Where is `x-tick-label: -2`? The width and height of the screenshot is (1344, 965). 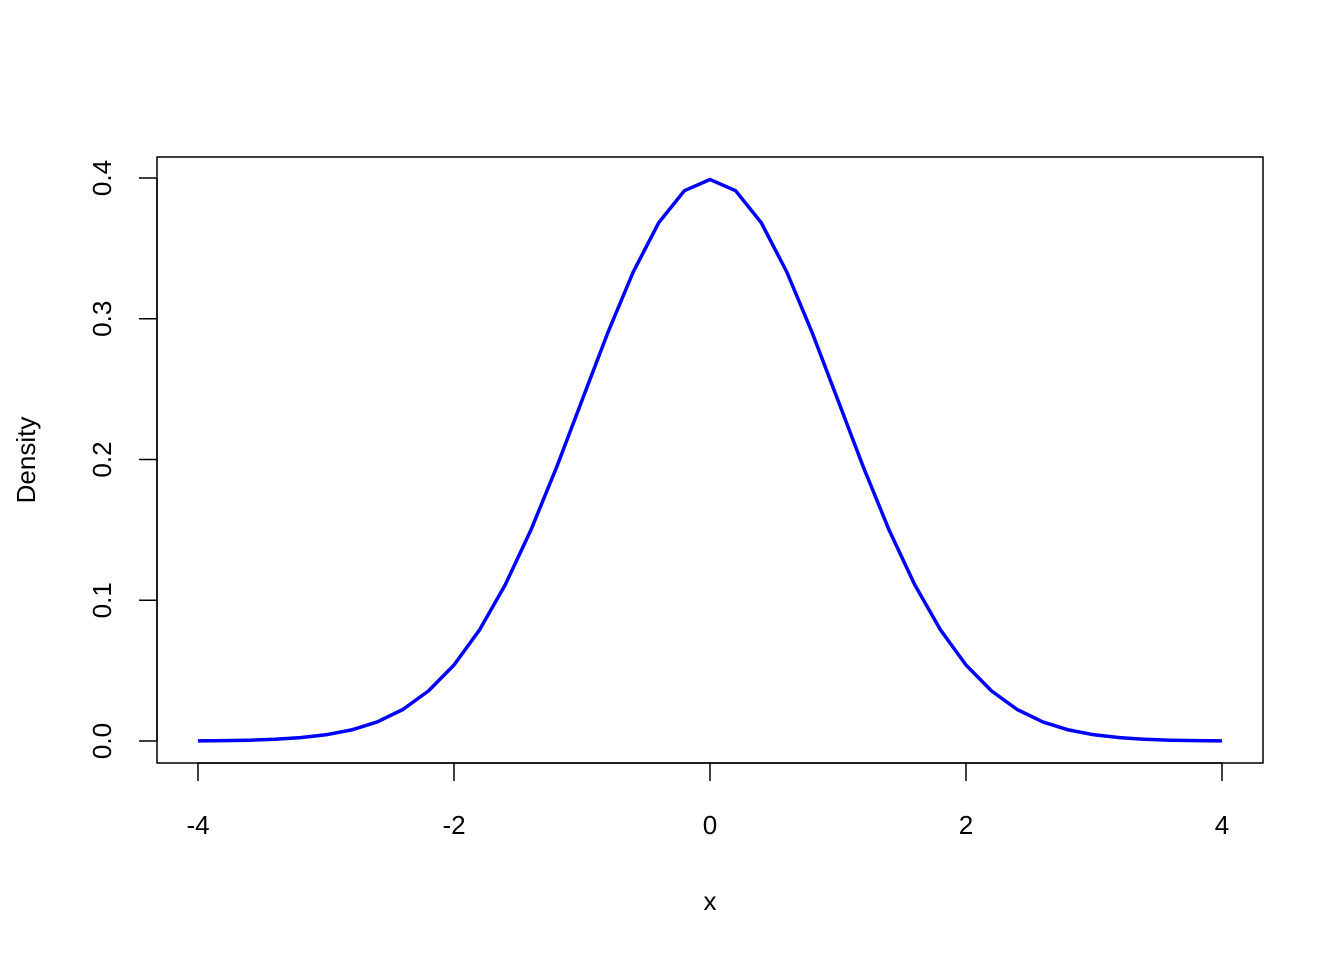 x-tick-label: -2 is located at coordinates (453, 825).